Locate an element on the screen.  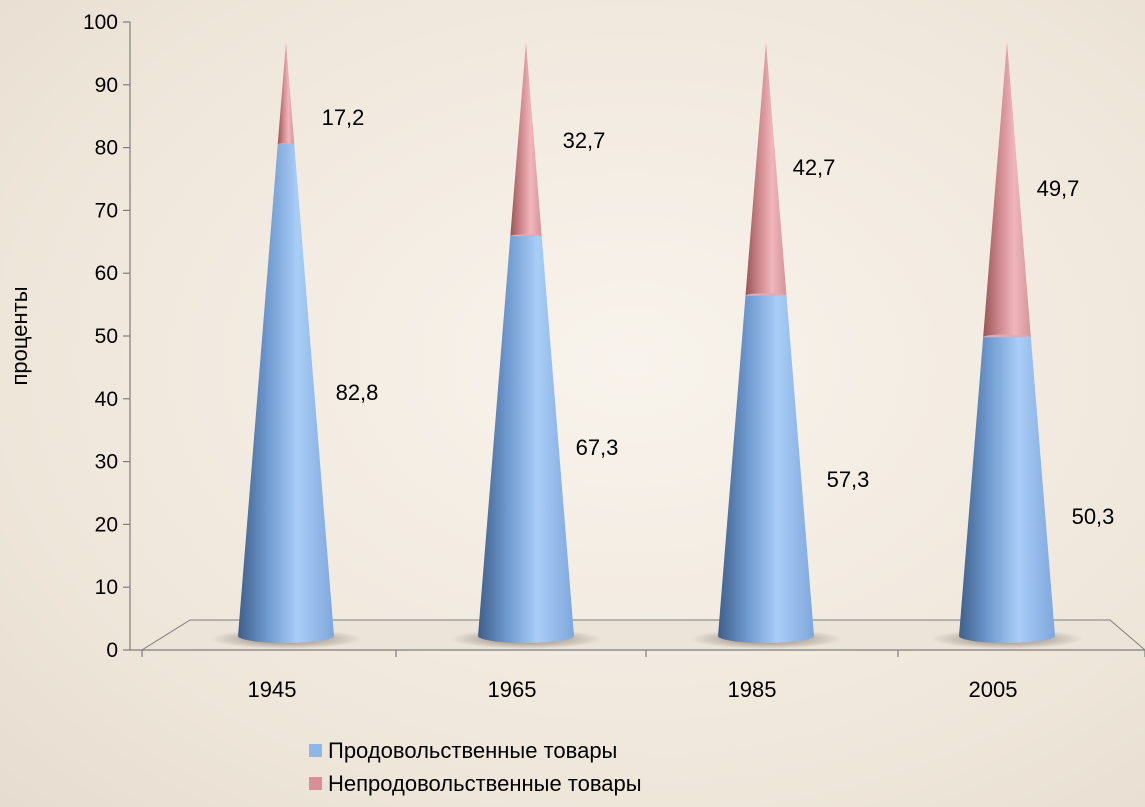
y-tick-label: 30 is located at coordinates (106, 462).